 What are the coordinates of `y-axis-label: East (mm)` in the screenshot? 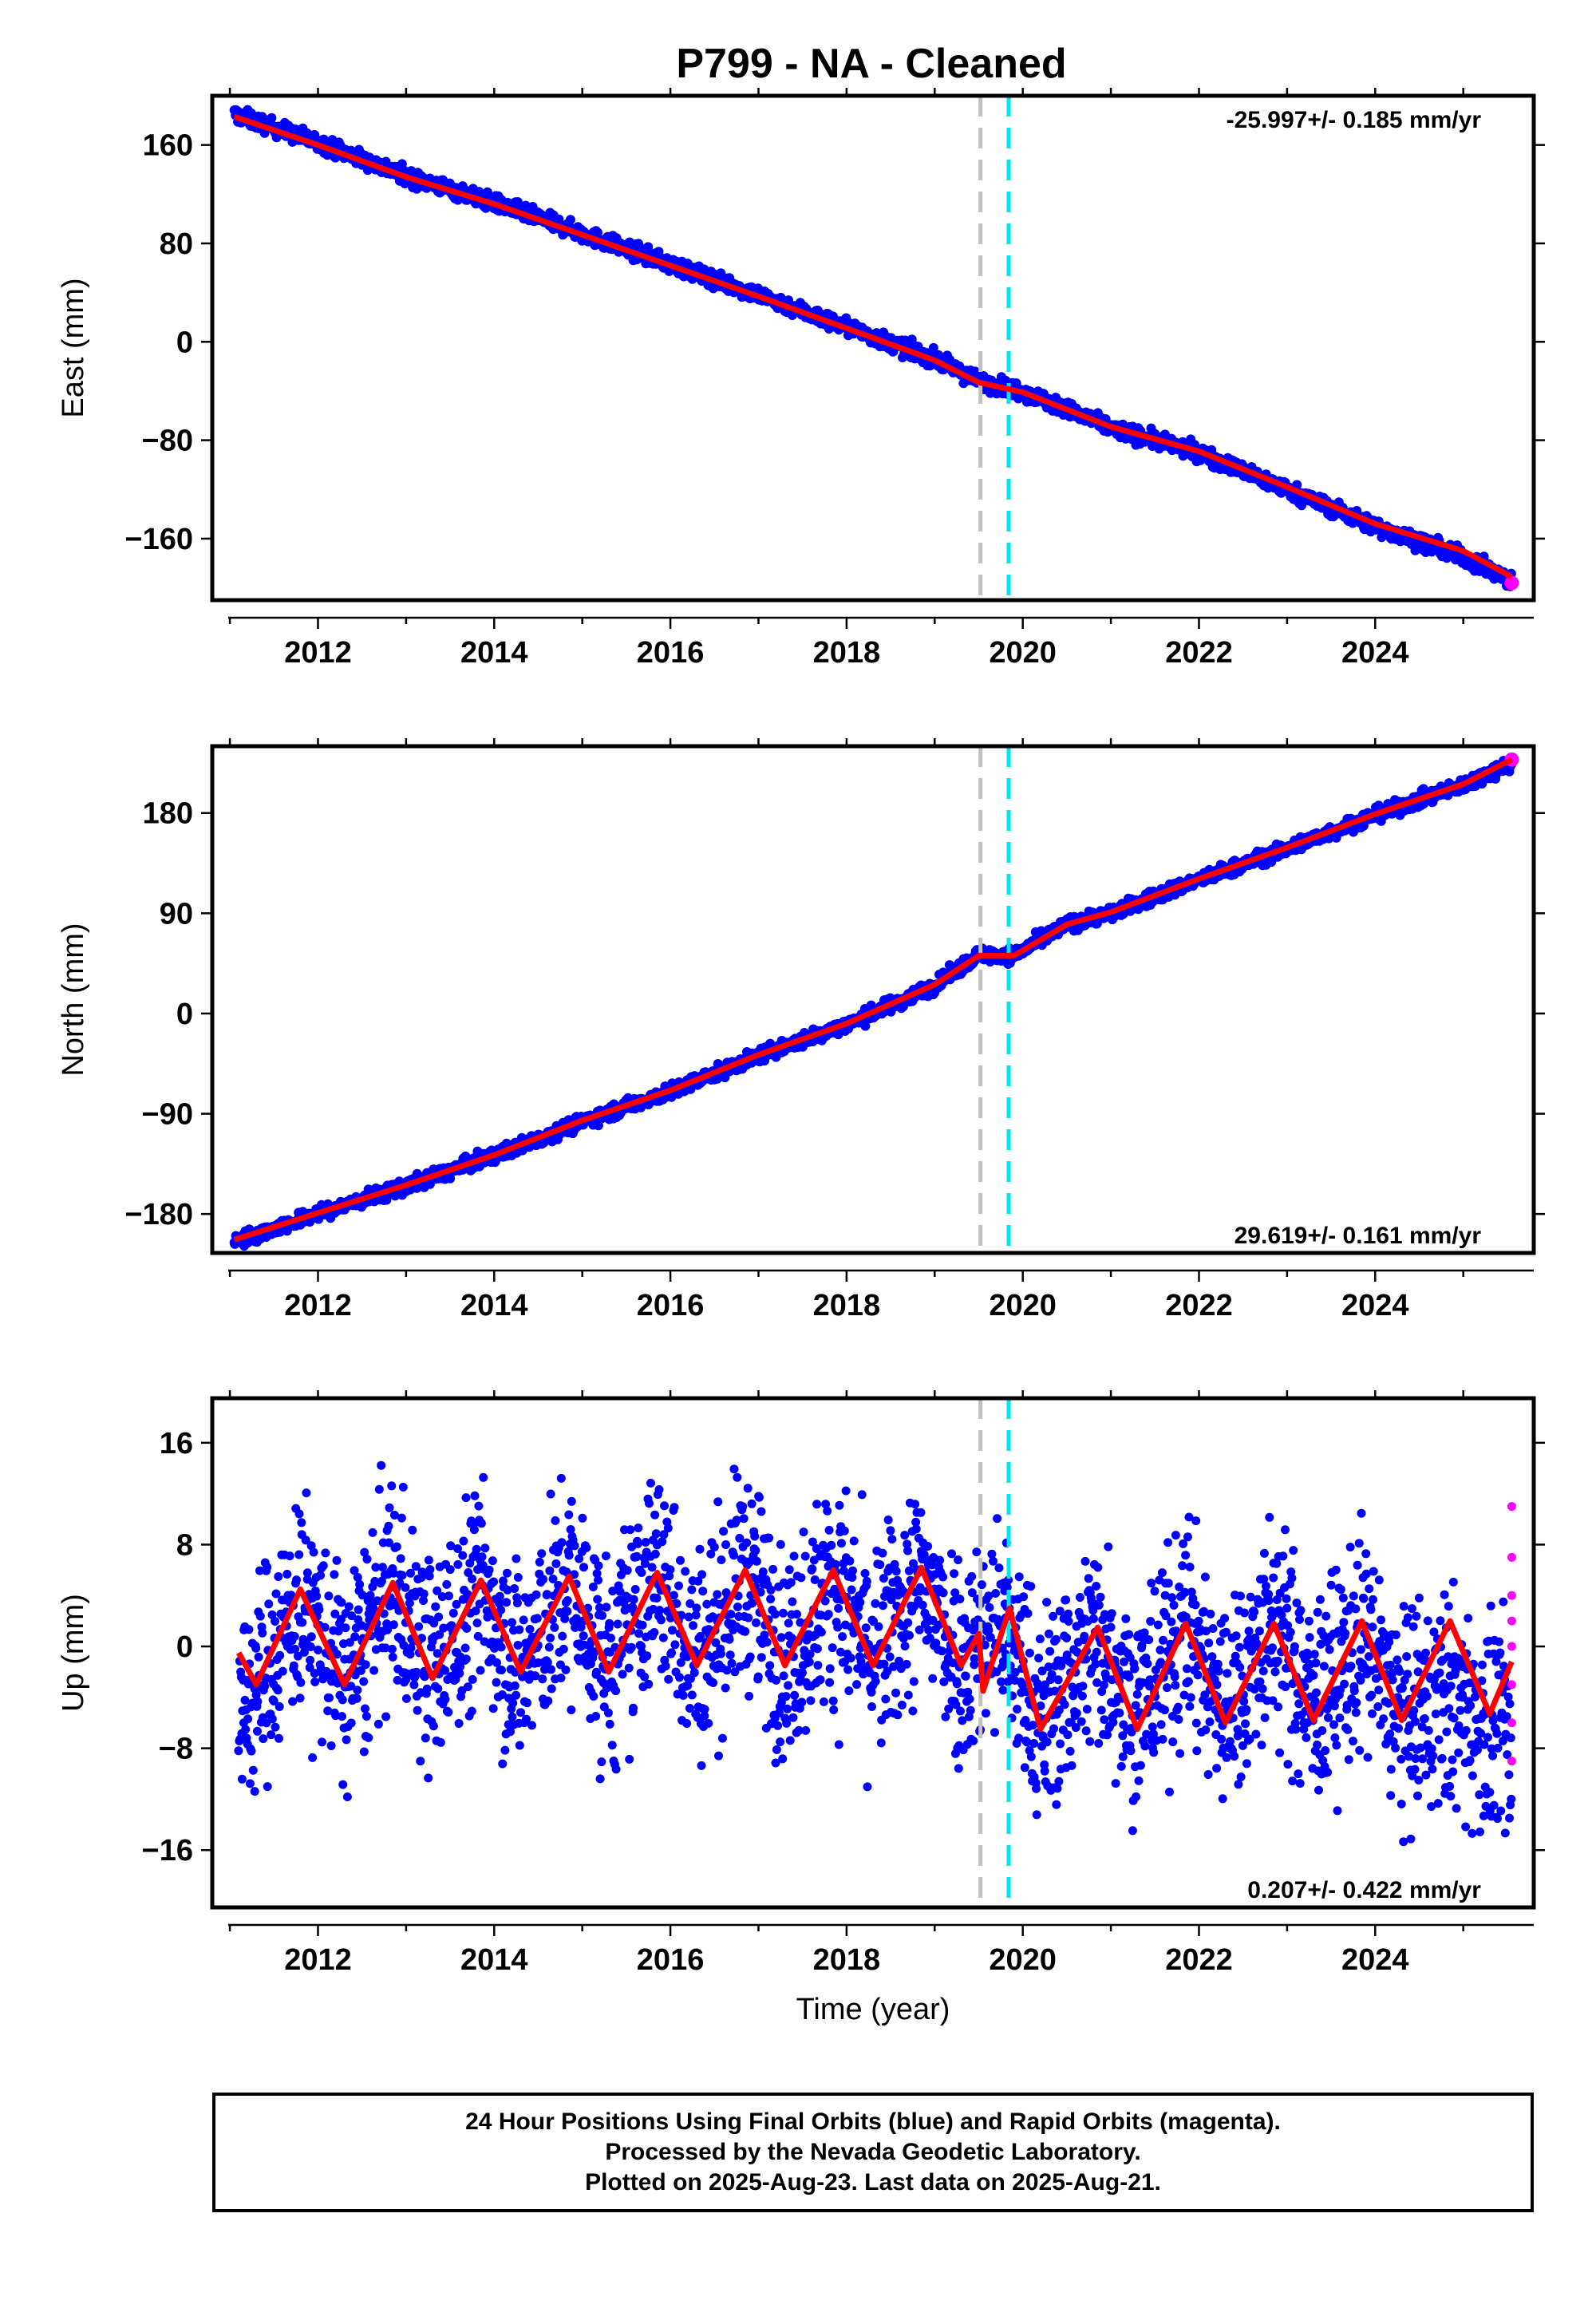 It's located at (73, 347).